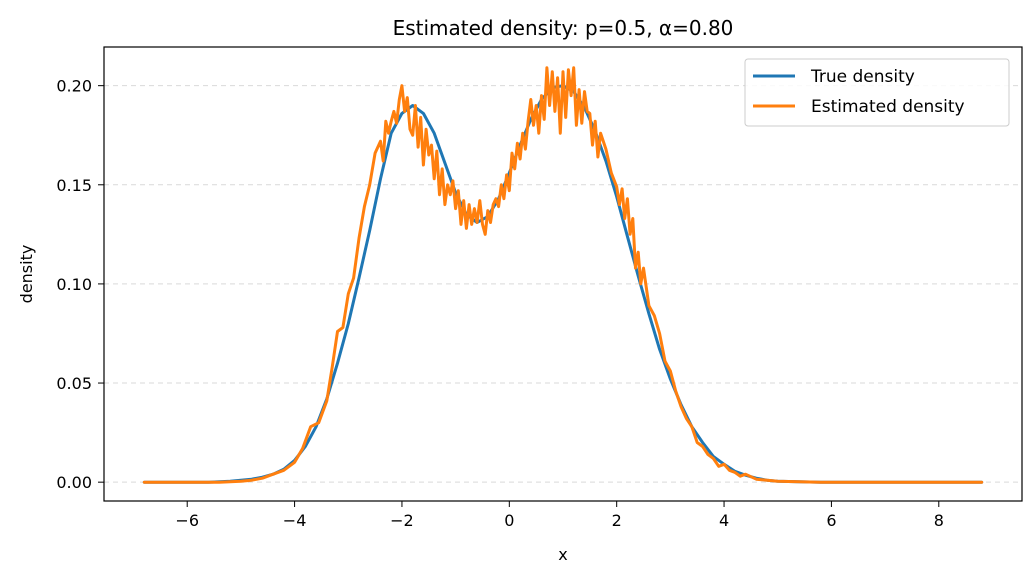 Image resolution: width=1034 pixels, height=580 pixels. What do you see at coordinates (74, 284) in the screenshot?
I see `y-tick-label: 0.10` at bounding box center [74, 284].